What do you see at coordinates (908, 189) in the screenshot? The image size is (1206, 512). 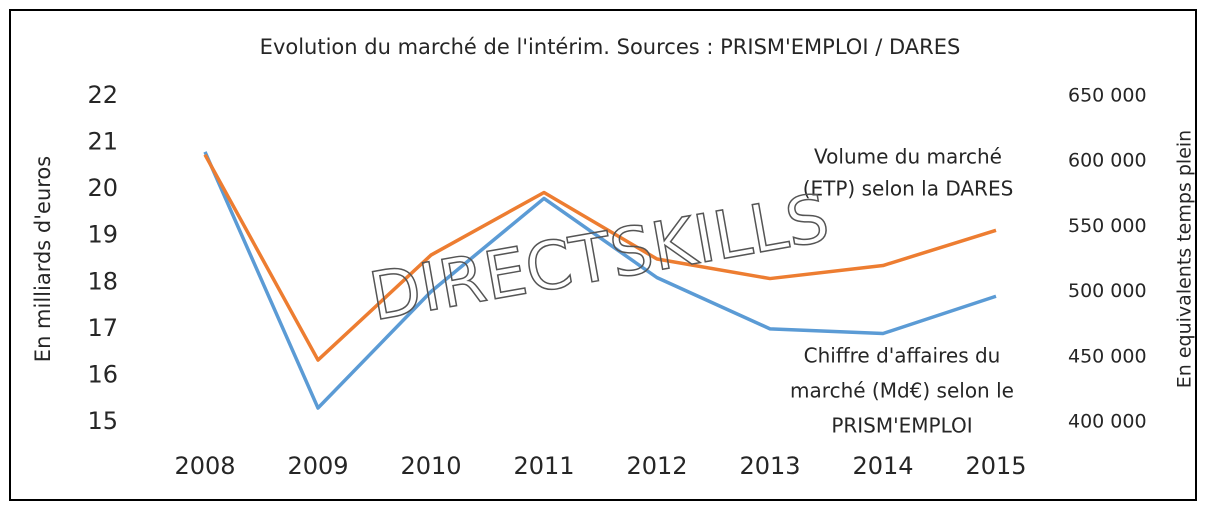 I see `series-annotation: (ETP) selon la DARES` at bounding box center [908, 189].